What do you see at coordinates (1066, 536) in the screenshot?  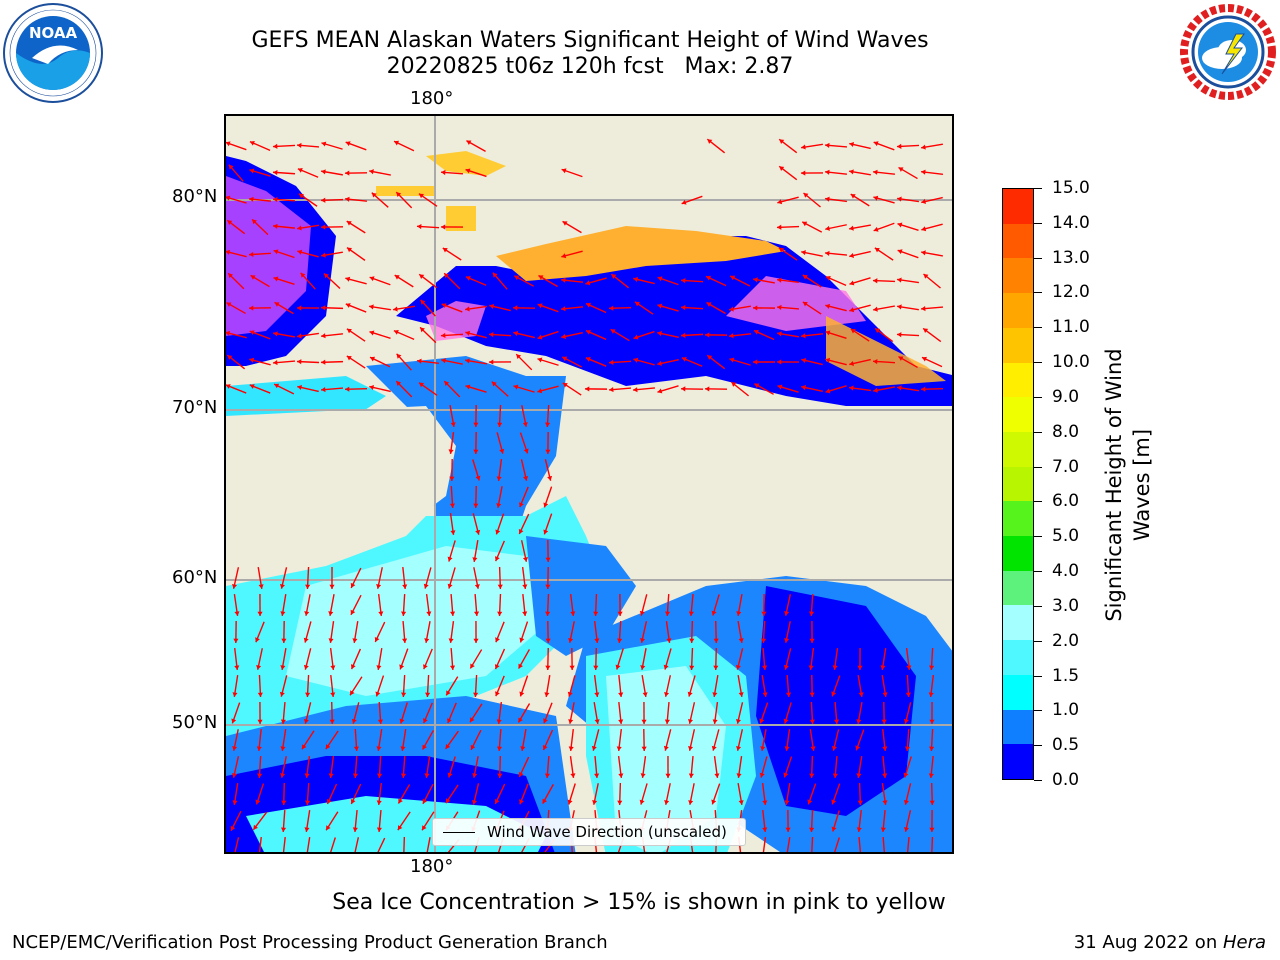 I see `colorbar-tick-label: 5.0` at bounding box center [1066, 536].